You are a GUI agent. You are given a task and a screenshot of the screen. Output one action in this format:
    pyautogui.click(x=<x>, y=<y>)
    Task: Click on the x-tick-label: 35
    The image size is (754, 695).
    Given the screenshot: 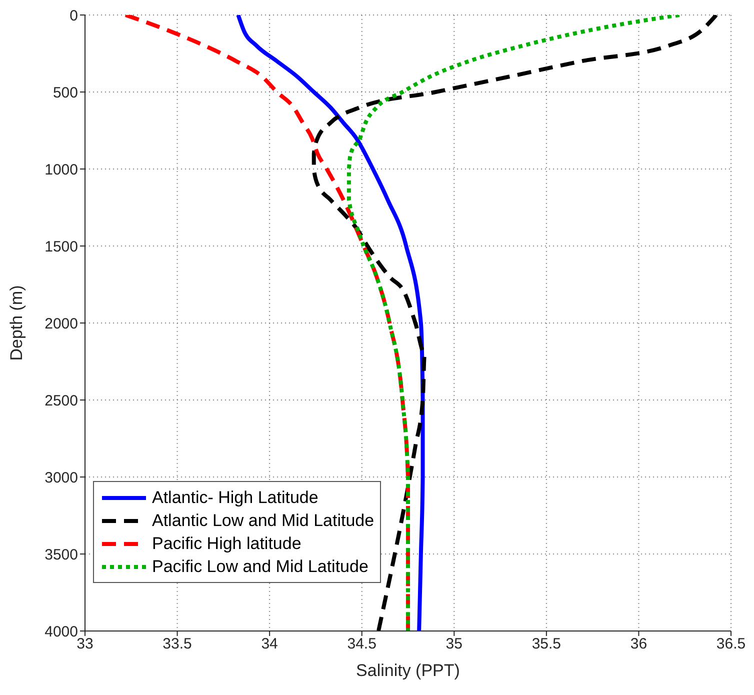 What is the action you would take?
    pyautogui.click(x=454, y=644)
    